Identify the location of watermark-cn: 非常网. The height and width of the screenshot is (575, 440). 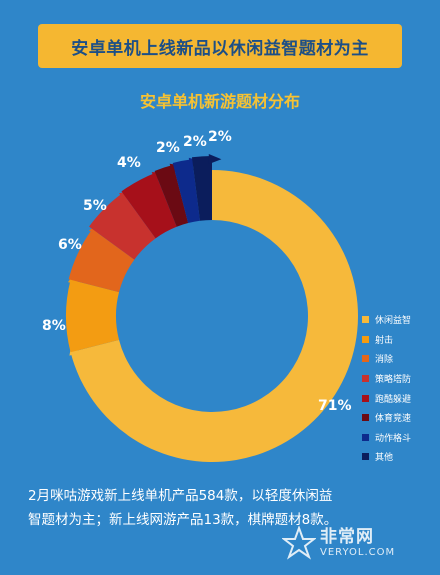
(347, 537).